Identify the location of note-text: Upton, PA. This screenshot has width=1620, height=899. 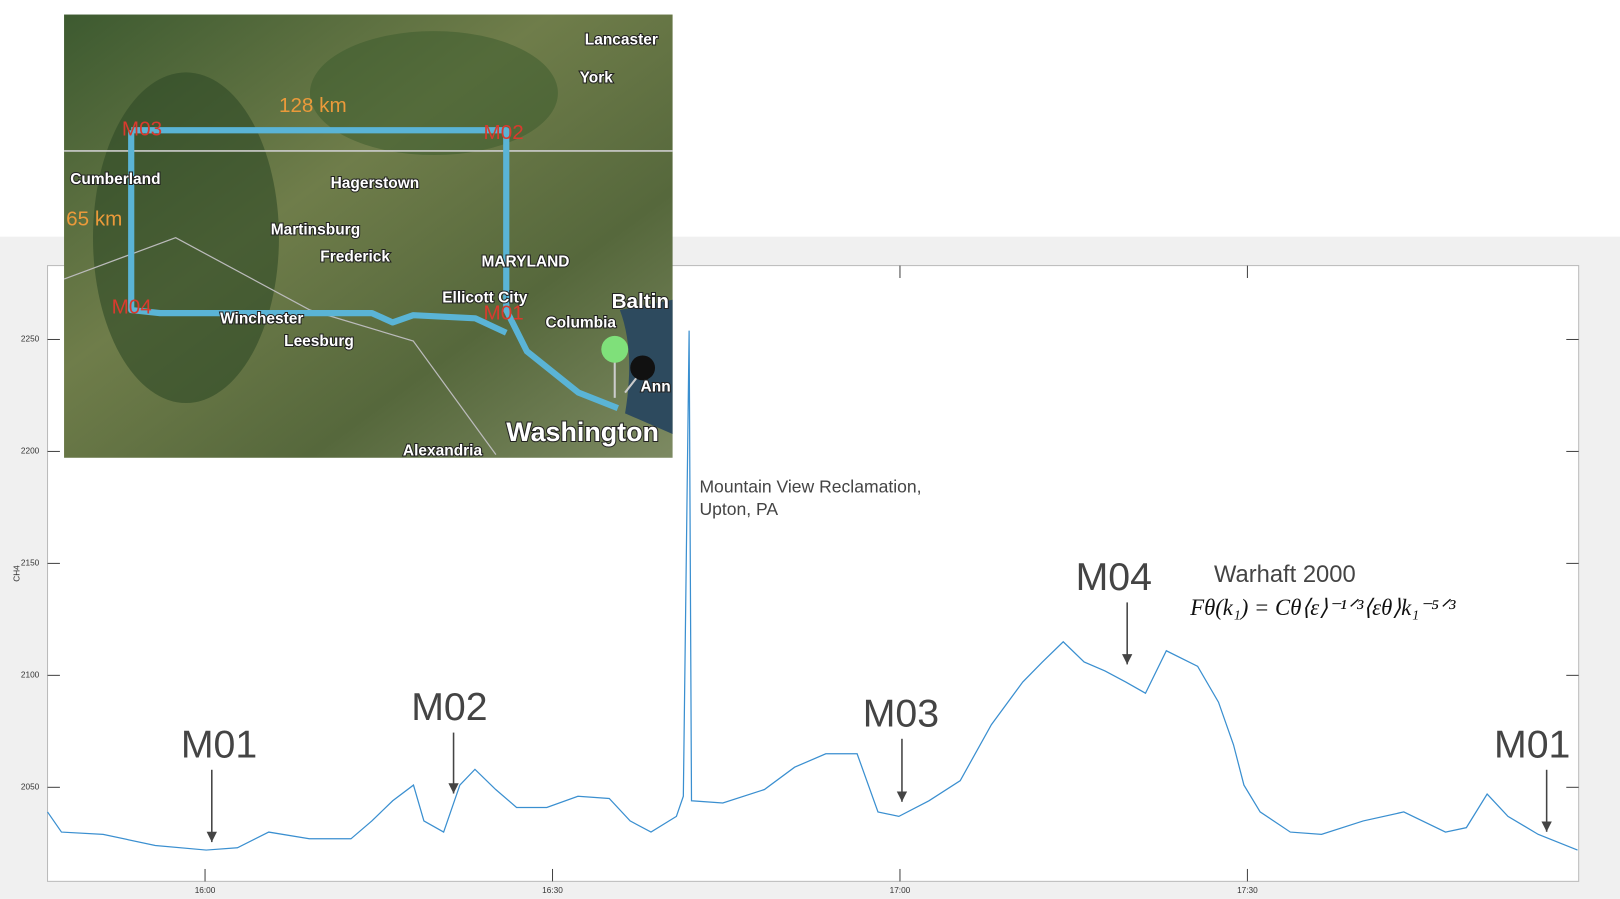
(738, 509).